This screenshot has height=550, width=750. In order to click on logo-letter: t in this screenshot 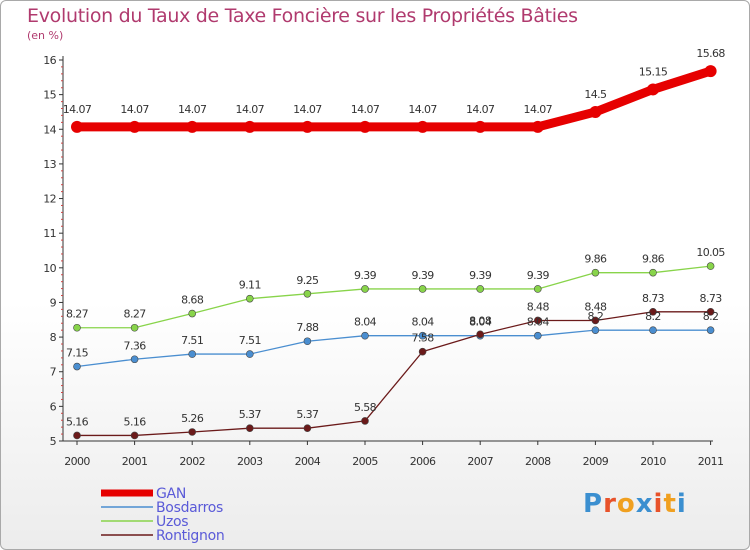, I will do `click(670, 504)`.